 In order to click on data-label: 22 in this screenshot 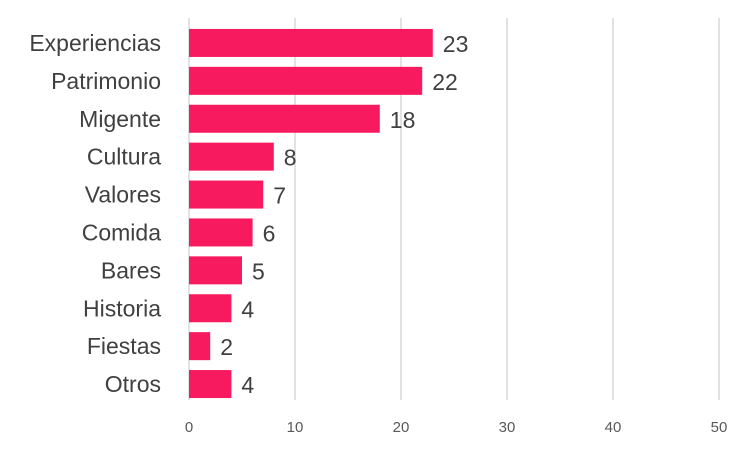, I will do `click(445, 82)`.